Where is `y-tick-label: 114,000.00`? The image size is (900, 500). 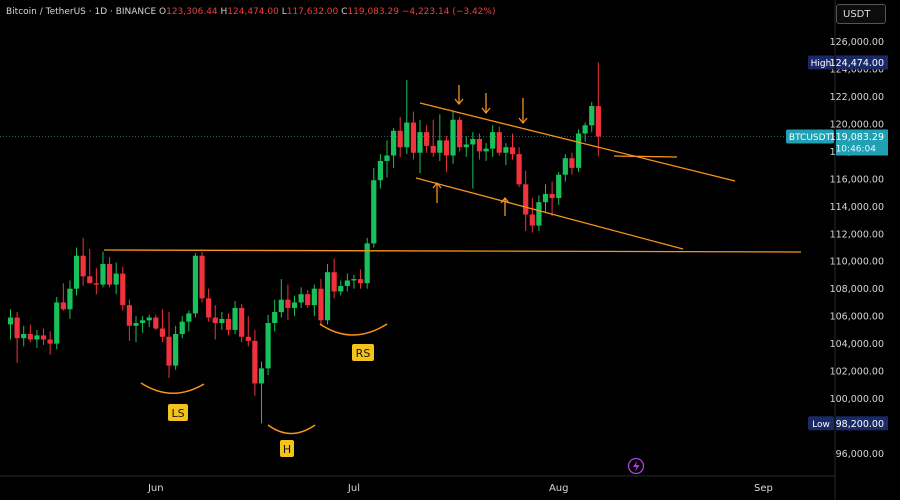 y-tick-label: 114,000.00 is located at coordinates (857, 207).